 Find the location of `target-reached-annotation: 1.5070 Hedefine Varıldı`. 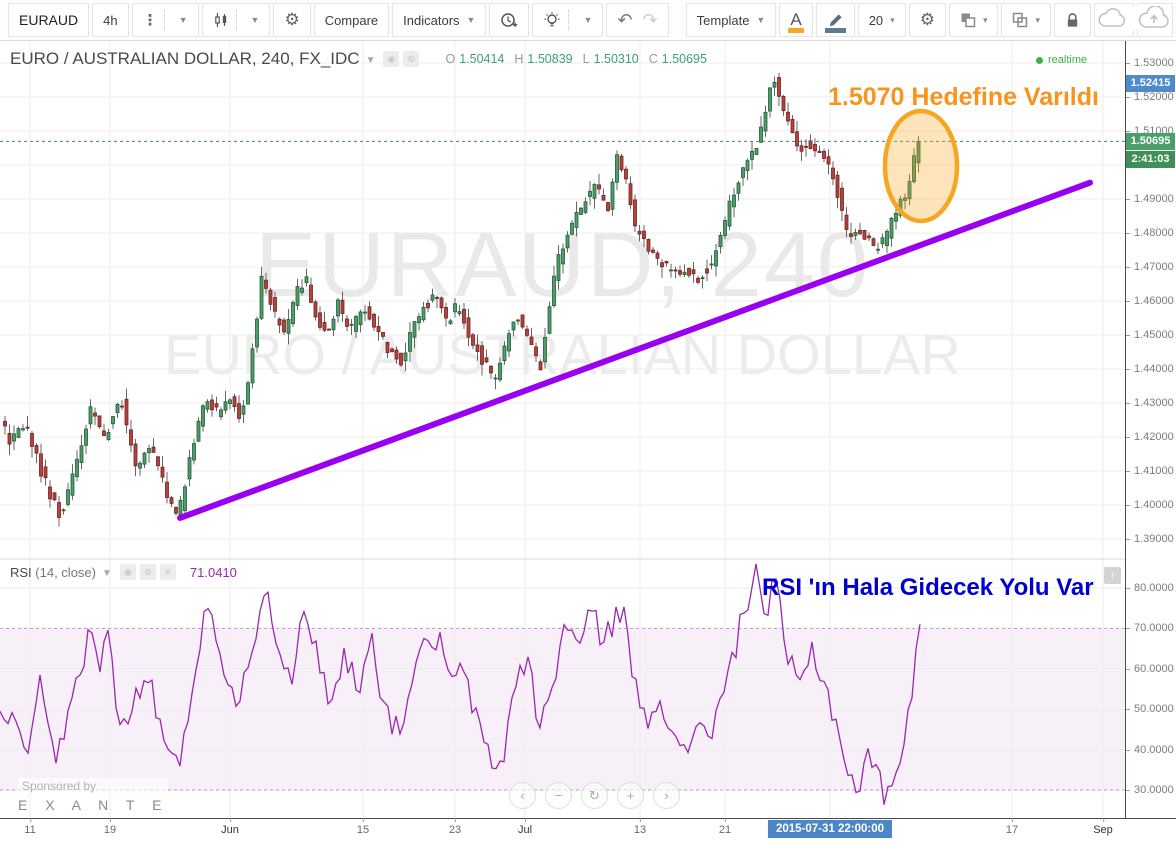

target-reached-annotation: 1.5070 Hedefine Varıldı is located at coordinates (963, 97).